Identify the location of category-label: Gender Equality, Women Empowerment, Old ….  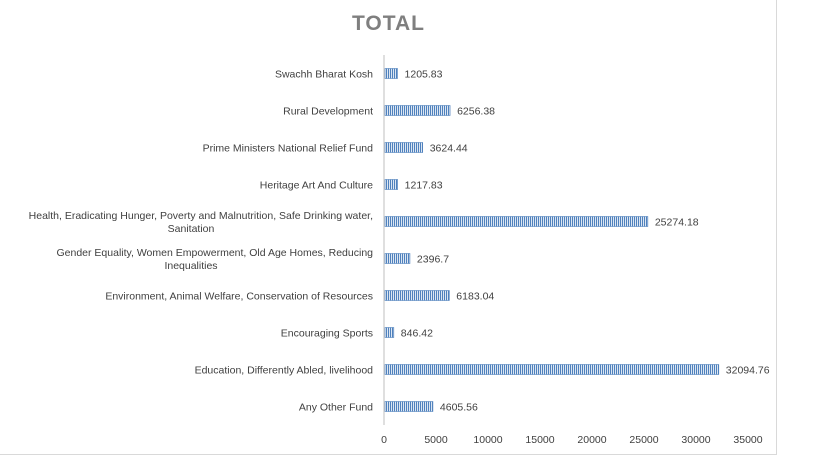
(214, 253).